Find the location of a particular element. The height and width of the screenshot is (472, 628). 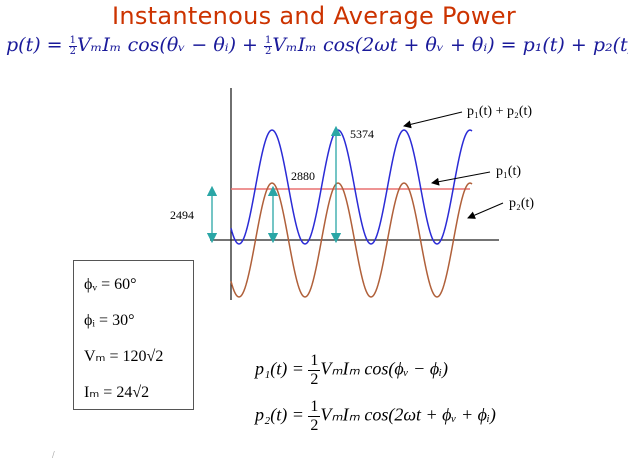

p2-curve is located at coordinates (351, 240).